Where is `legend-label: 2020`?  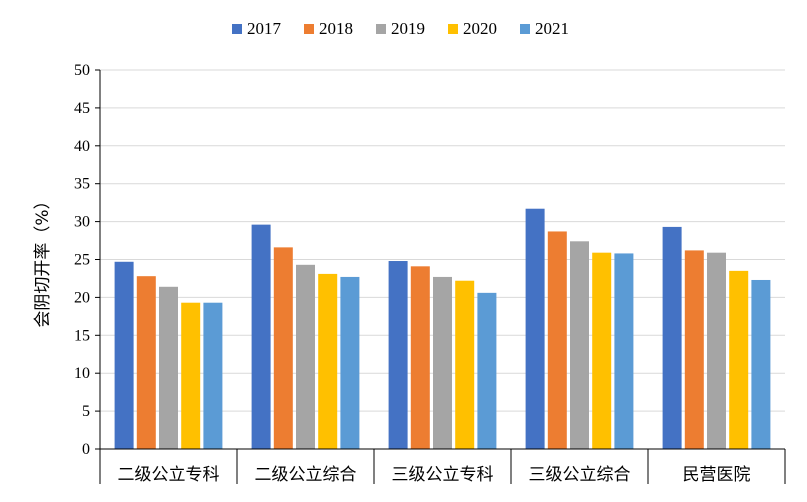
legend-label: 2020 is located at coordinates (480, 28).